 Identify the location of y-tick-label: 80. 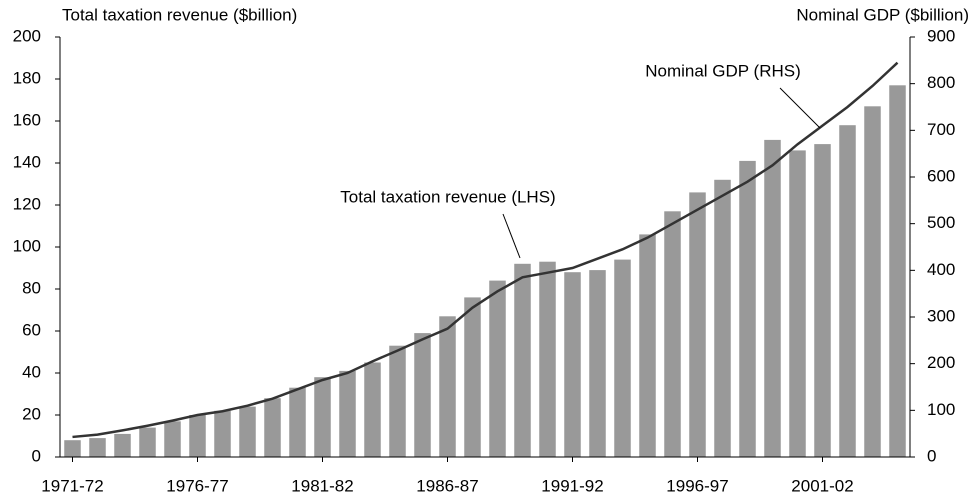
(31, 287).